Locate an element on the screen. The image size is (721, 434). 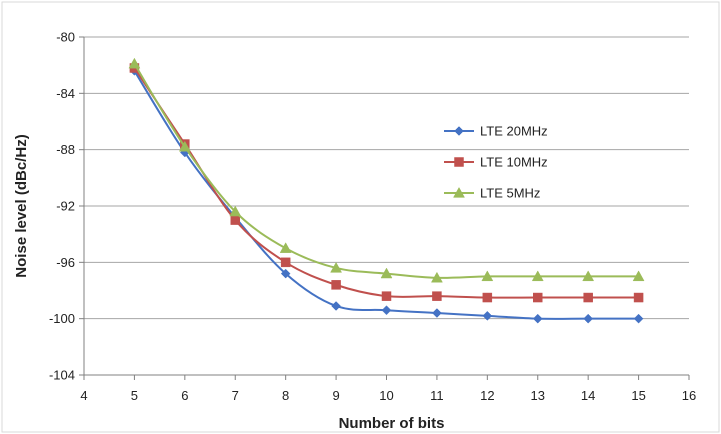
x-tick-label: 7 is located at coordinates (235, 395).